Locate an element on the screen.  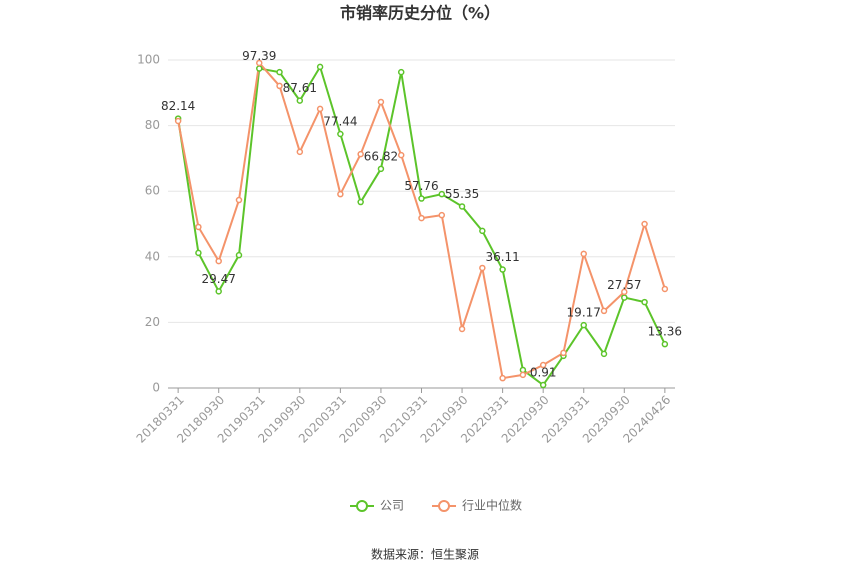
y-tick-label: 0 is located at coordinates (156, 388).